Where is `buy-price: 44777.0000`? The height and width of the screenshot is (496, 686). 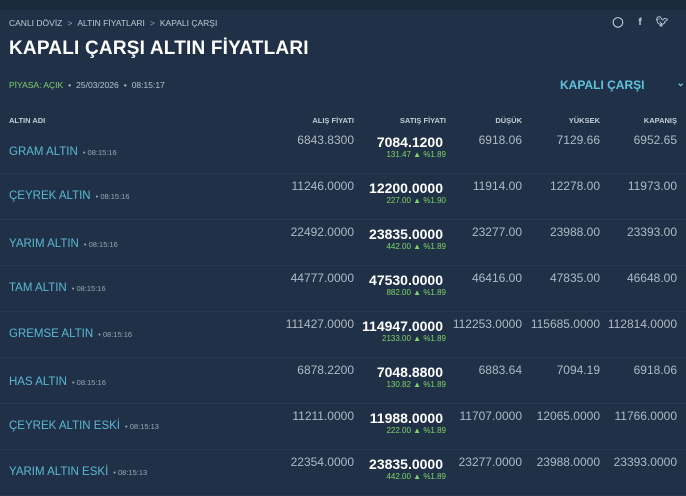
buy-price: 44777.0000 is located at coordinates (322, 278).